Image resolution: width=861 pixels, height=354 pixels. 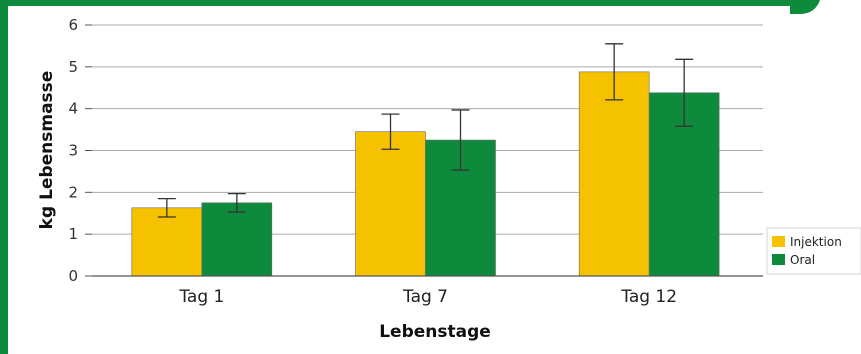 I want to click on y-tick-label: 0, so click(x=73, y=276).